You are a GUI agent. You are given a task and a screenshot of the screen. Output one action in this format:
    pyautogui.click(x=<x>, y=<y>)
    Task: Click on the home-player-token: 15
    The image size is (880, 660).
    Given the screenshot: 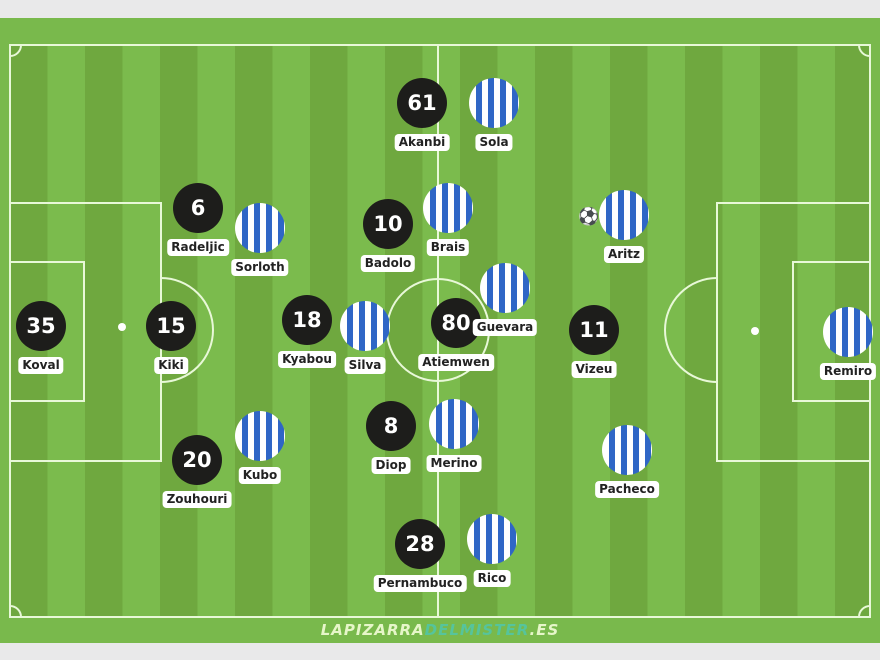 What is the action you would take?
    pyautogui.click(x=171, y=326)
    